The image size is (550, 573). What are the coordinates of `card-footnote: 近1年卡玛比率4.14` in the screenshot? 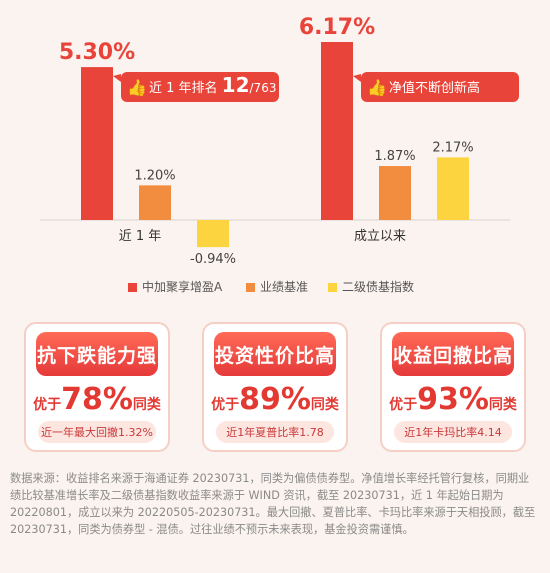 It's located at (453, 432).